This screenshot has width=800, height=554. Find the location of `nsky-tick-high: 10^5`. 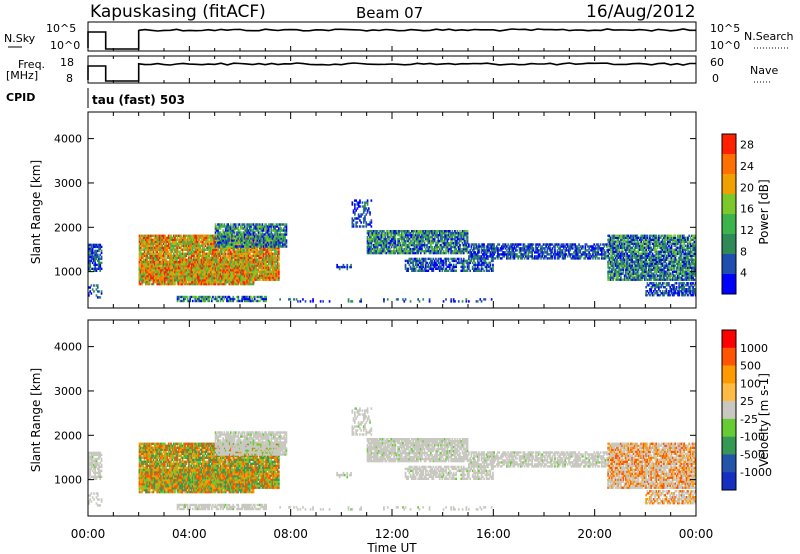

nsky-tick-high: 10^5 is located at coordinates (61, 28).